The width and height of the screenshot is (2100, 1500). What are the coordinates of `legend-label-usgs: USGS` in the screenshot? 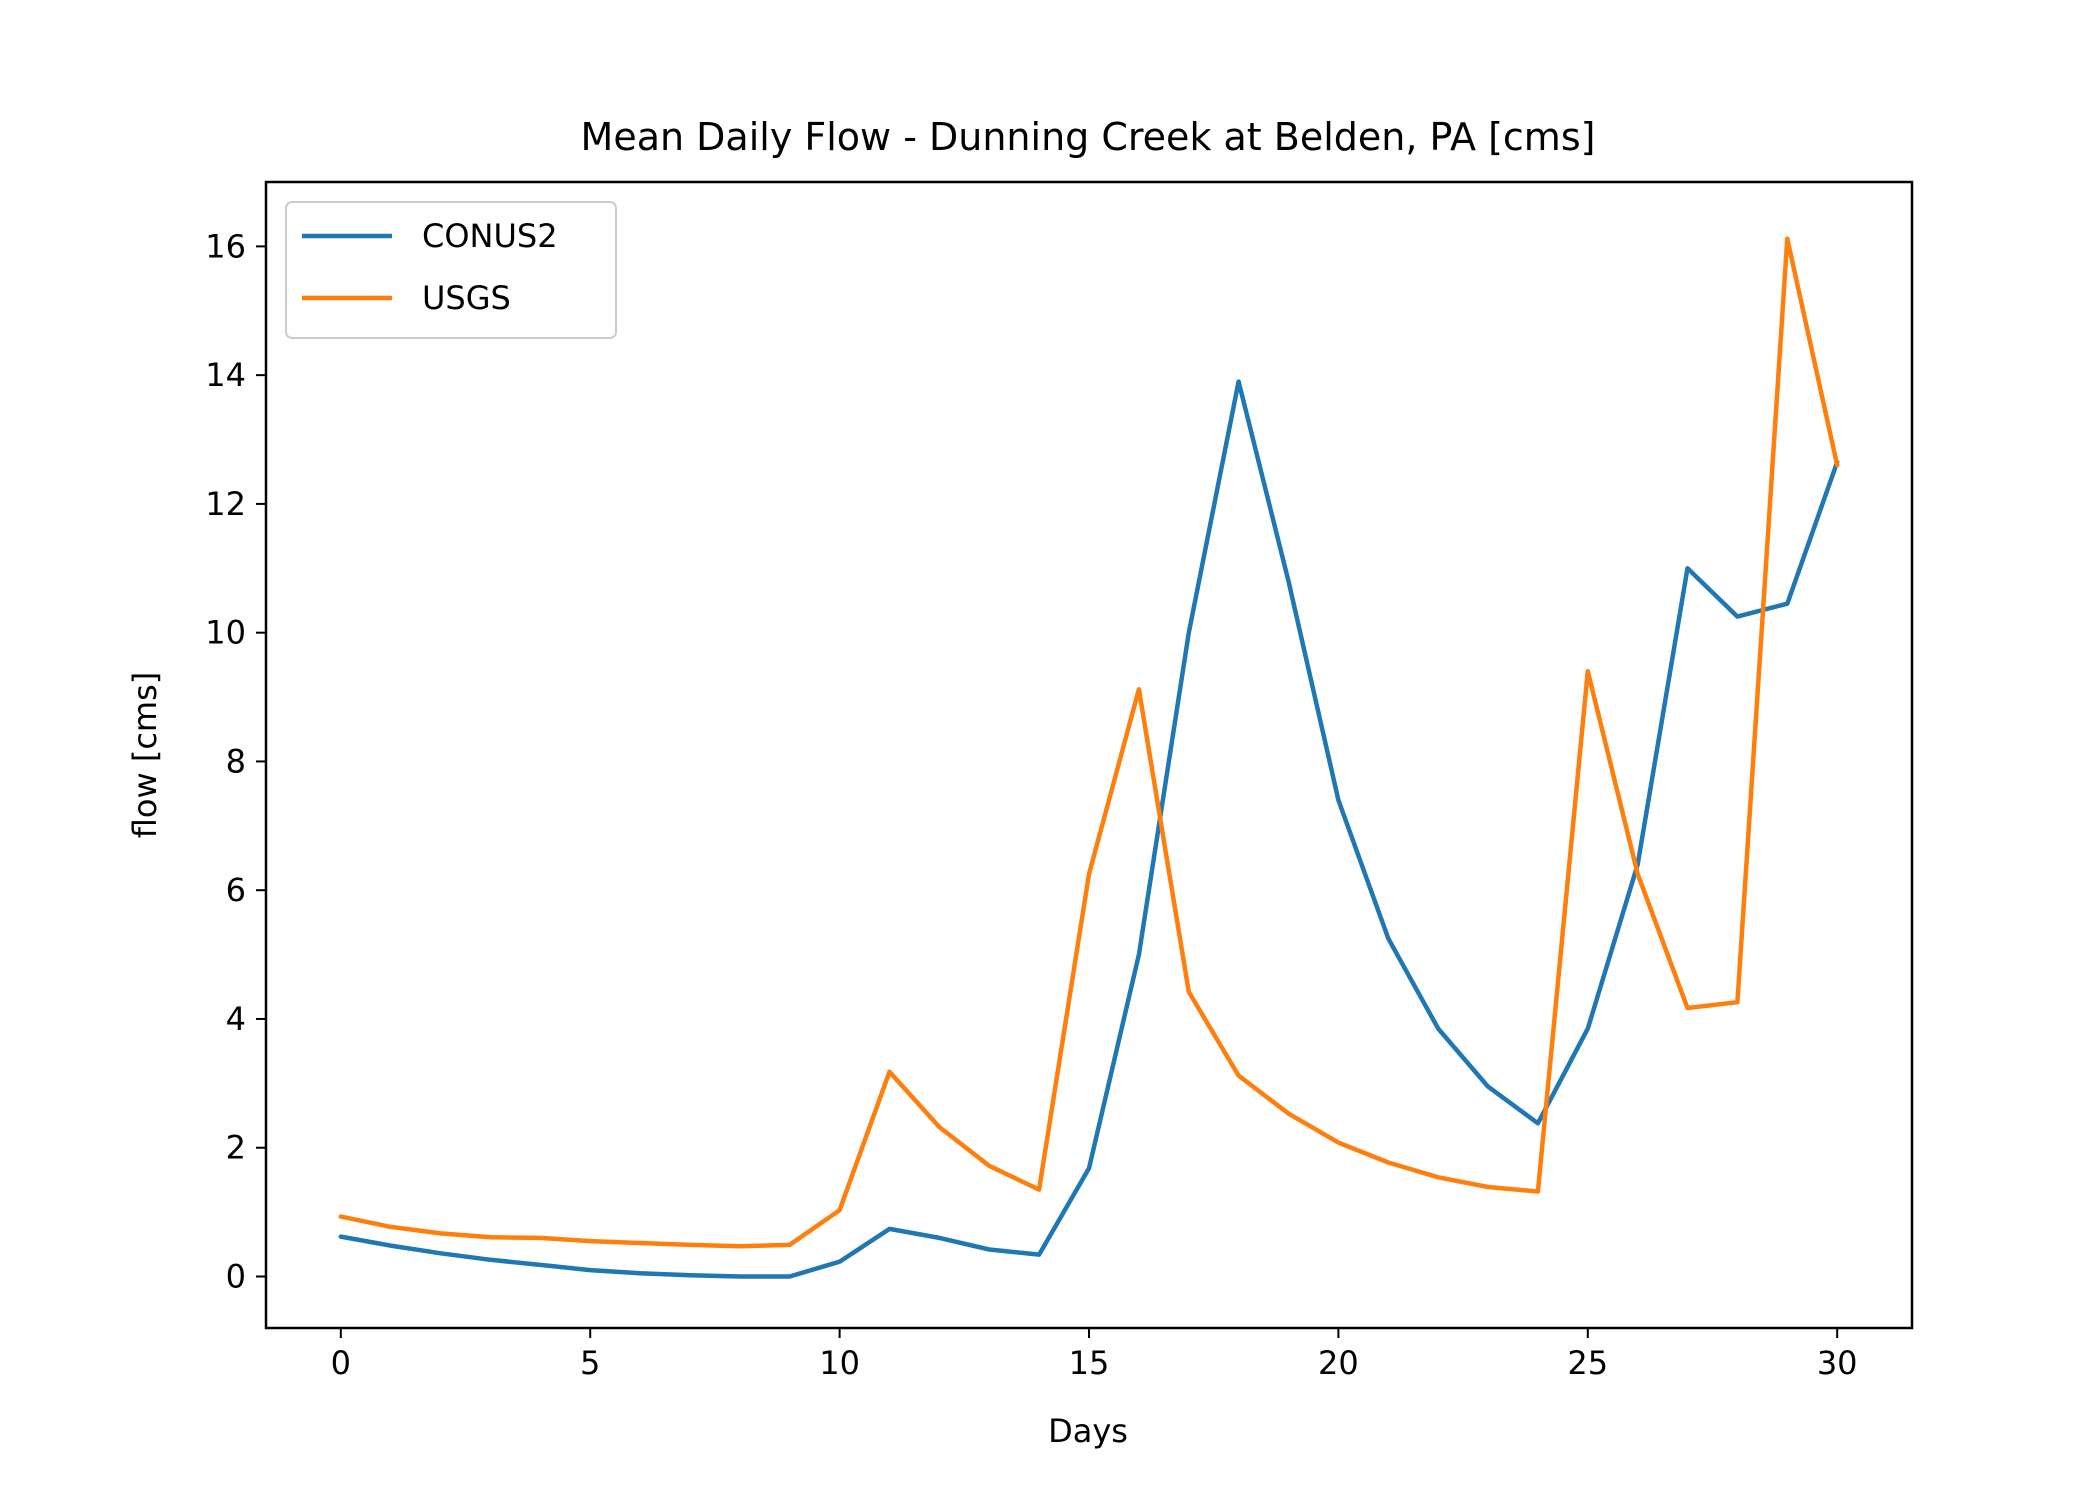 It's located at (466, 298).